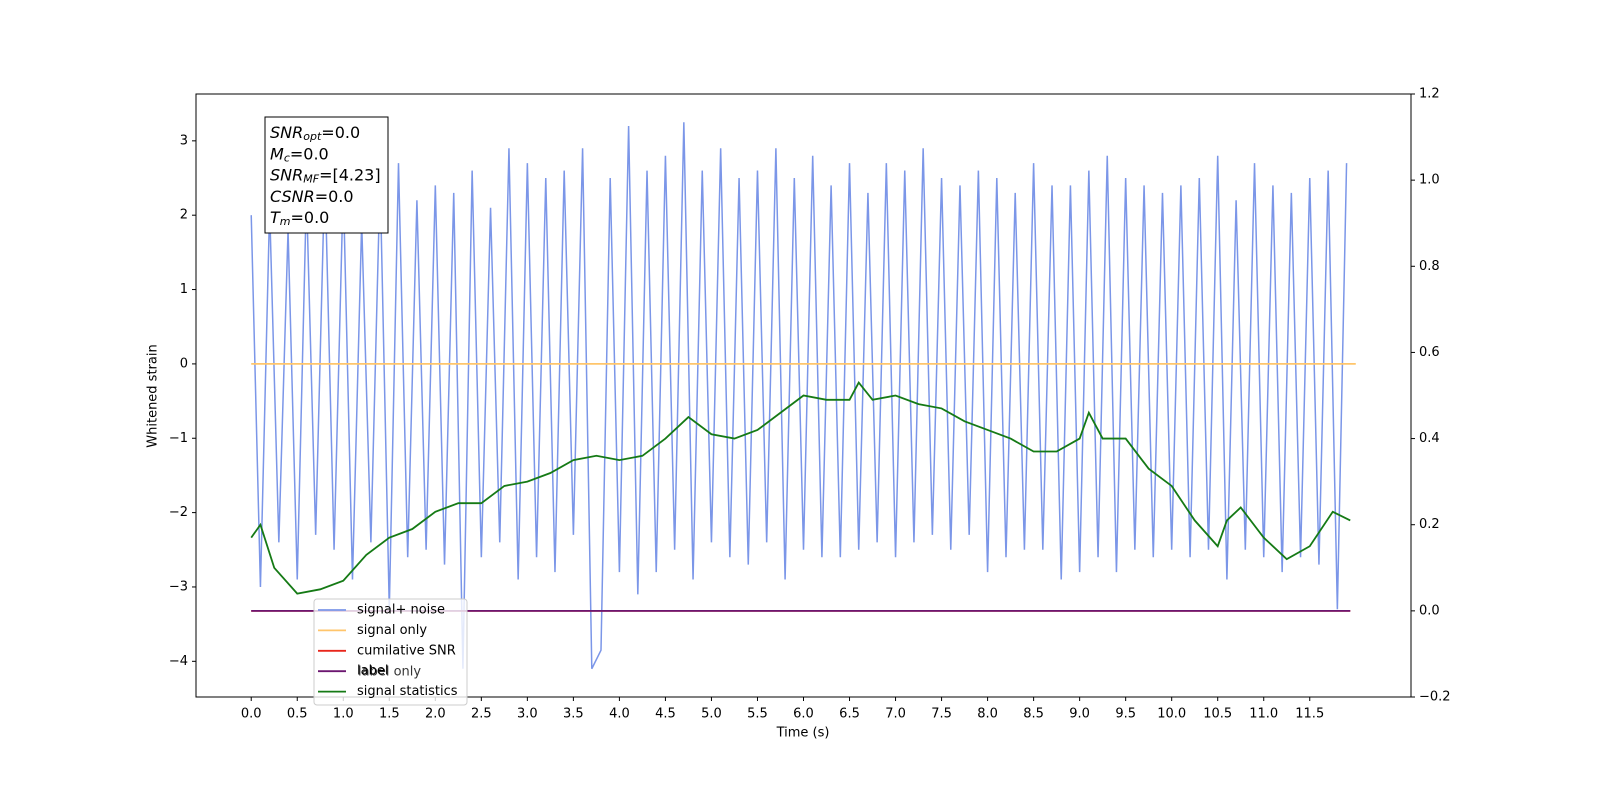 Image resolution: width=1600 pixels, height=800 pixels. I want to click on info-value: =[4.23], so click(350, 174).